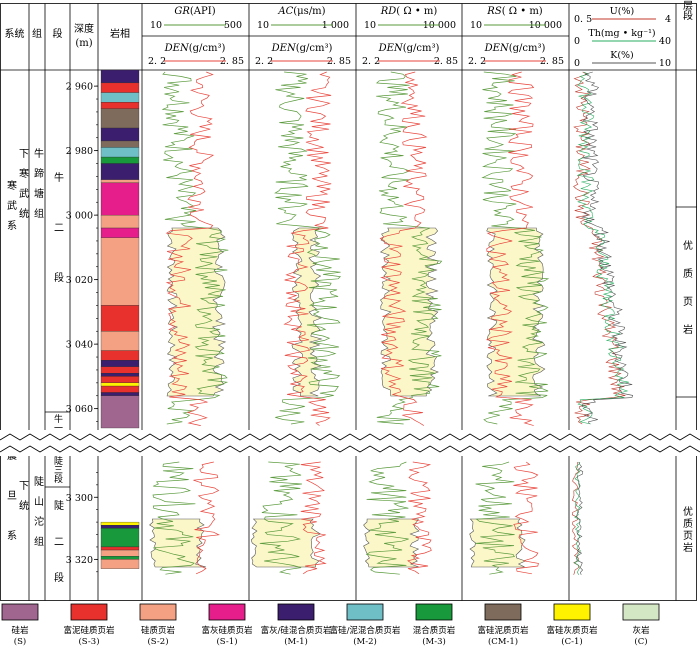 The image size is (700, 646). What do you see at coordinates (350, 443) in the screenshot?
I see `depth-break` at bounding box center [350, 443].